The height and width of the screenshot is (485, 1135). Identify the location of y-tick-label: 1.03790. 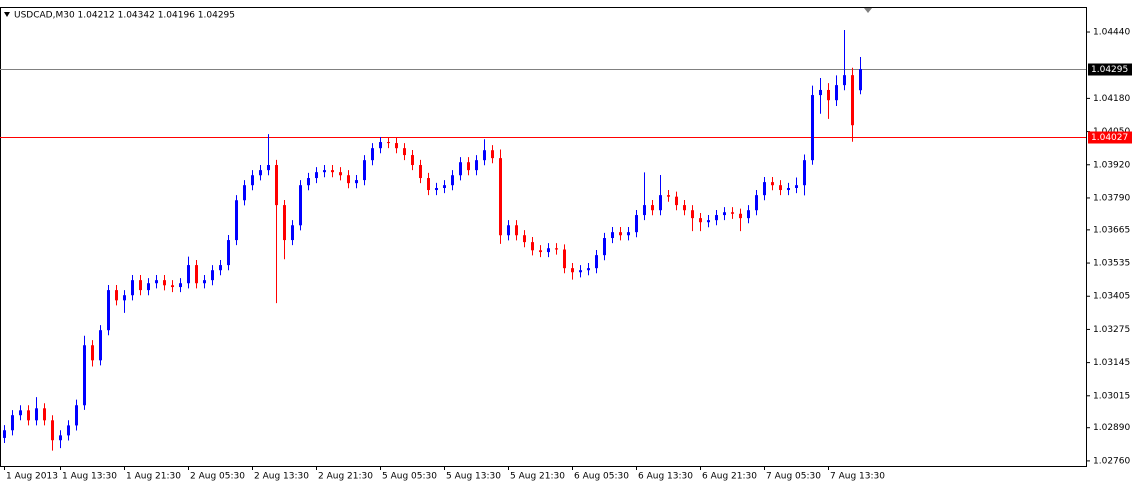
(1111, 198).